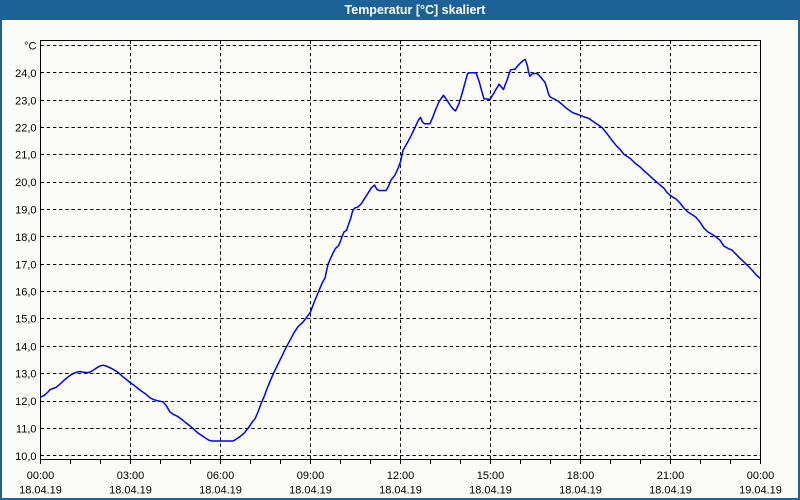 This screenshot has width=800, height=500. Describe the element at coordinates (131, 476) in the screenshot. I see `svg-text: 03:00` at that location.